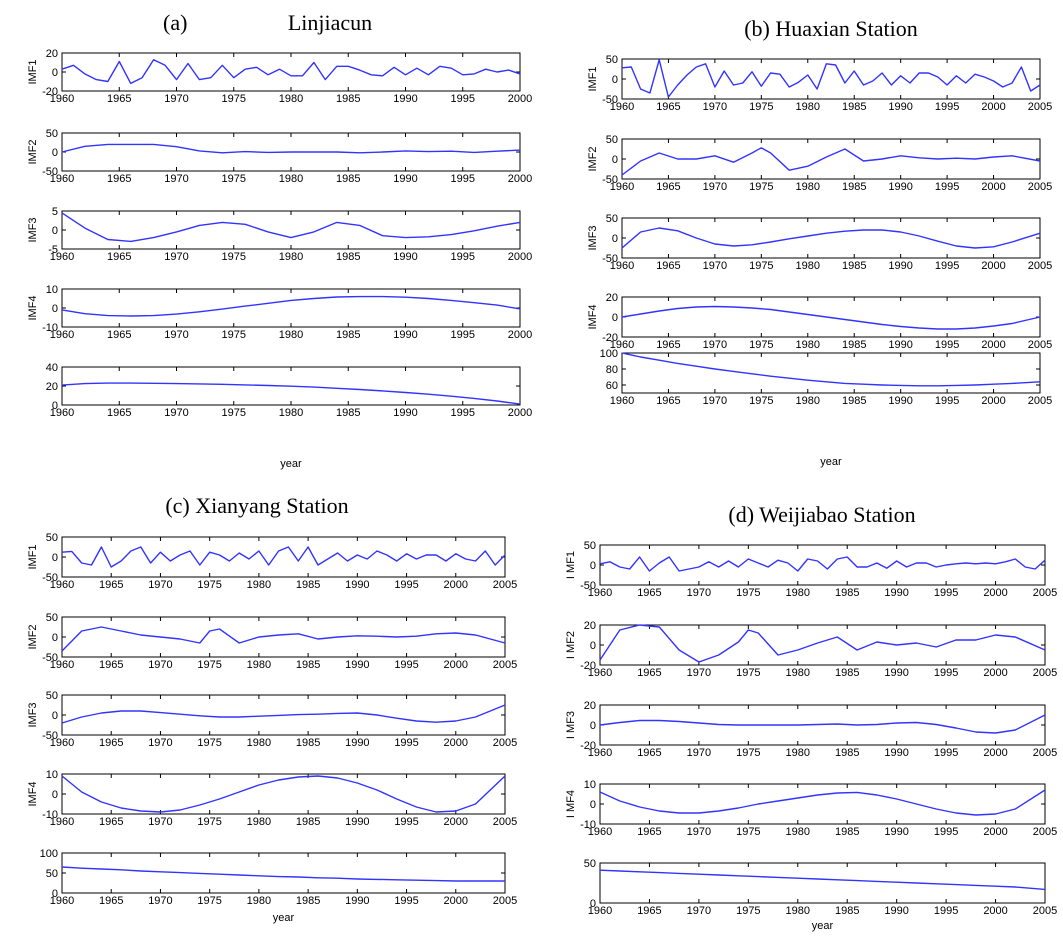 The width and height of the screenshot is (1063, 937). What do you see at coordinates (33, 229) in the screenshot?
I see `y-axis-label: IMF3` at bounding box center [33, 229].